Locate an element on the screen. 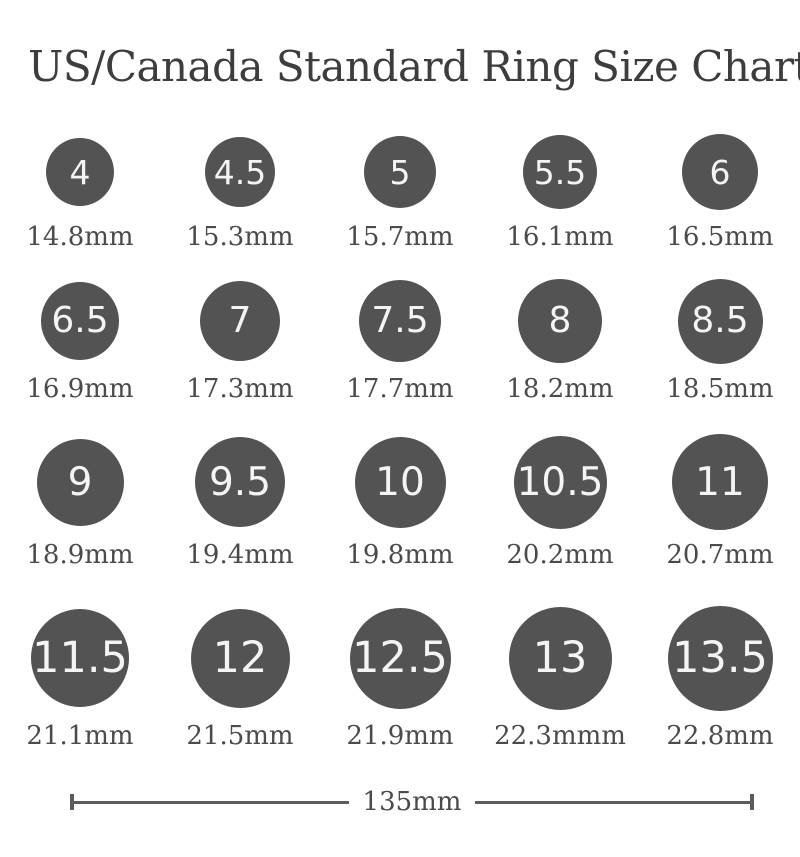  ring-circle: 13 is located at coordinates (560, 658).